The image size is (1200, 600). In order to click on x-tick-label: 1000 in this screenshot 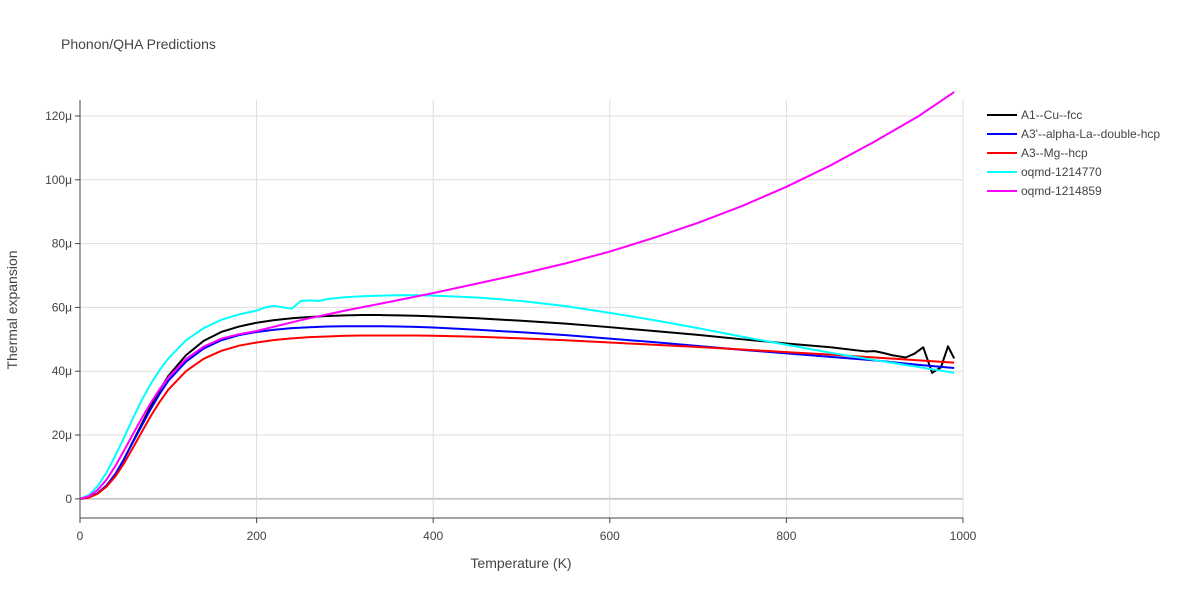, I will do `click(963, 536)`.